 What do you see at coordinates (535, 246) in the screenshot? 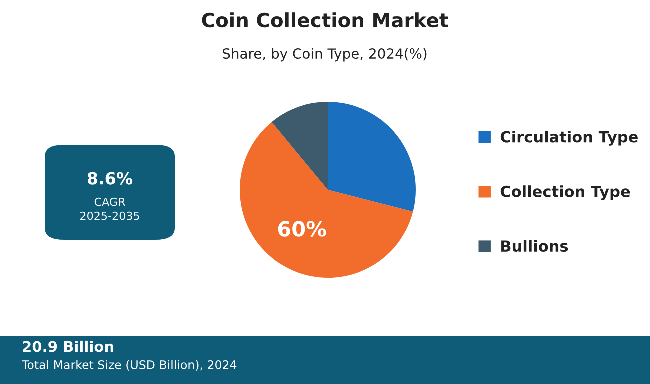
I see `legend-label: Bullions` at bounding box center [535, 246].